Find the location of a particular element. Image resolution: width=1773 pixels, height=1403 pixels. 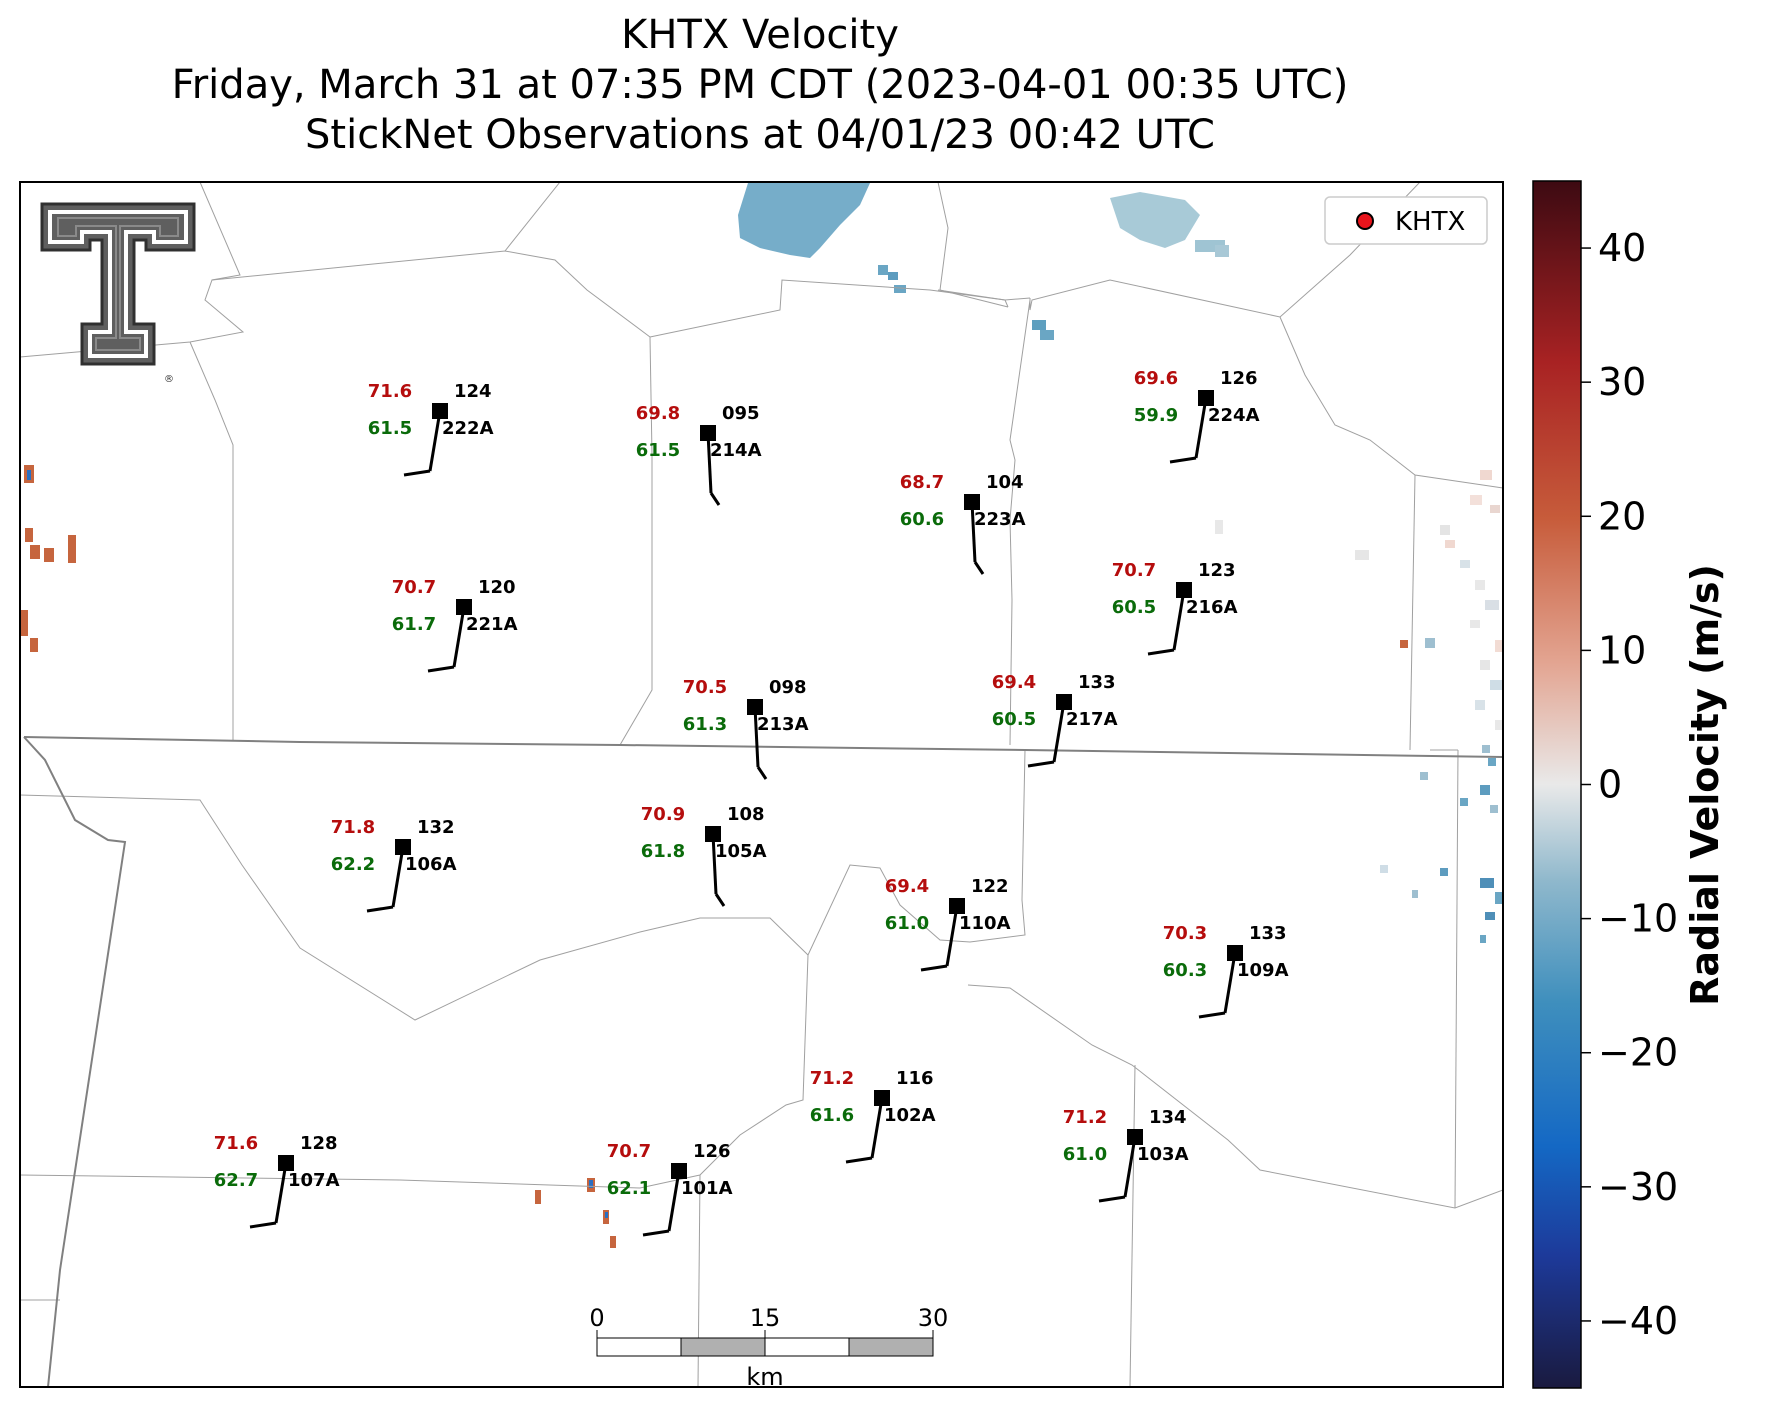

station-wind-direction: 104 is located at coordinates (1005, 482).